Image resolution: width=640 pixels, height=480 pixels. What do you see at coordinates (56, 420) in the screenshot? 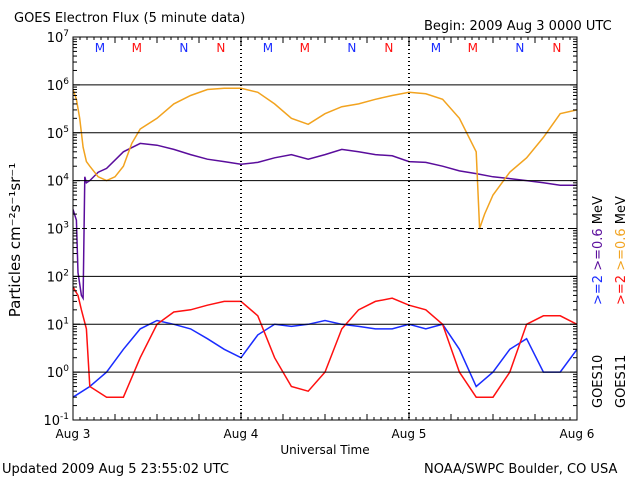
I see `y-tick-label: 10⁻¹` at bounding box center [56, 420].